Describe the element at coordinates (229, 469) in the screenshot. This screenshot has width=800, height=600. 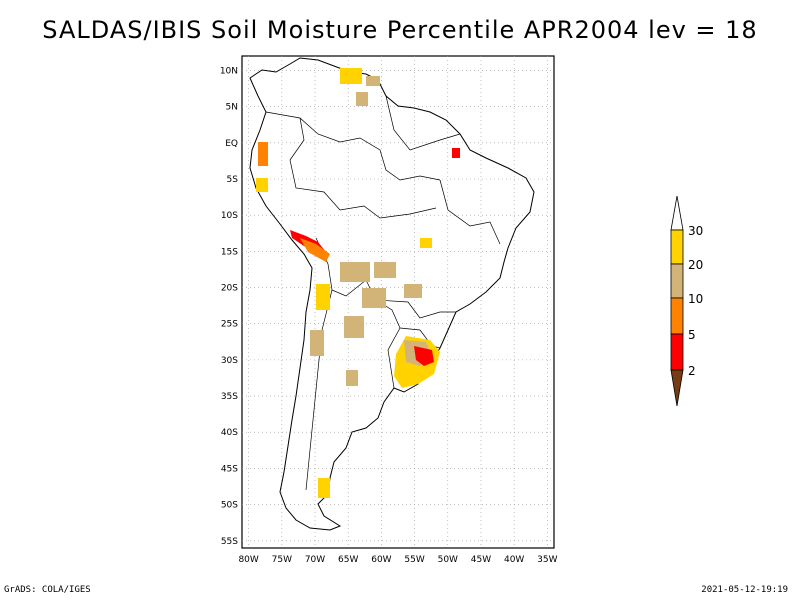
I see `latitude-tick-label: 45S` at that location.